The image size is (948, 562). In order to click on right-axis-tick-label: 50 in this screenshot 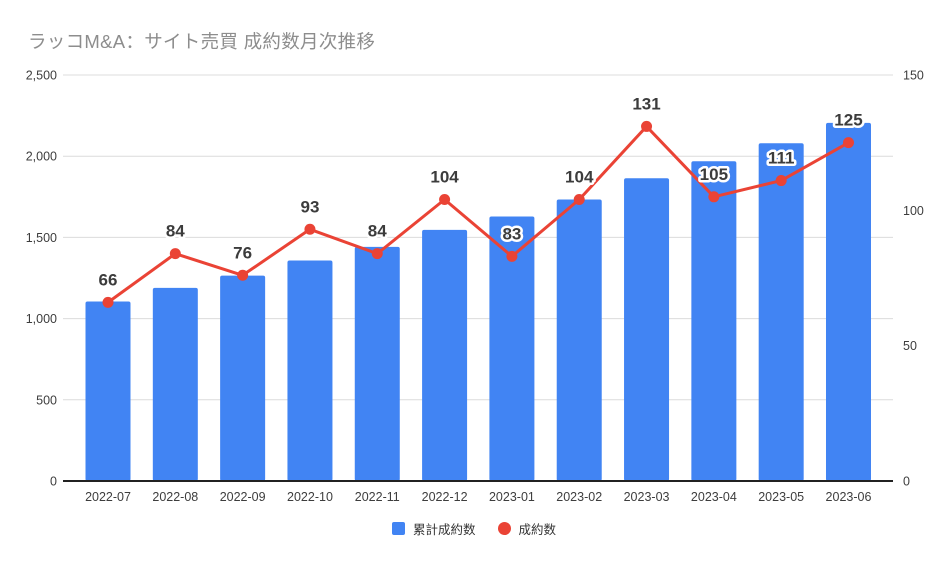, I will do `click(910, 346)`.